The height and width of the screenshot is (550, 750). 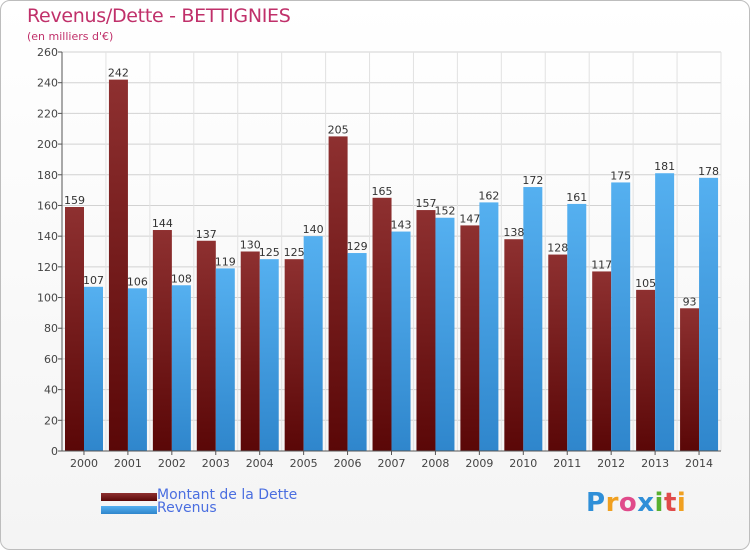 What do you see at coordinates (646, 503) in the screenshot?
I see `logo-letter: x` at bounding box center [646, 503].